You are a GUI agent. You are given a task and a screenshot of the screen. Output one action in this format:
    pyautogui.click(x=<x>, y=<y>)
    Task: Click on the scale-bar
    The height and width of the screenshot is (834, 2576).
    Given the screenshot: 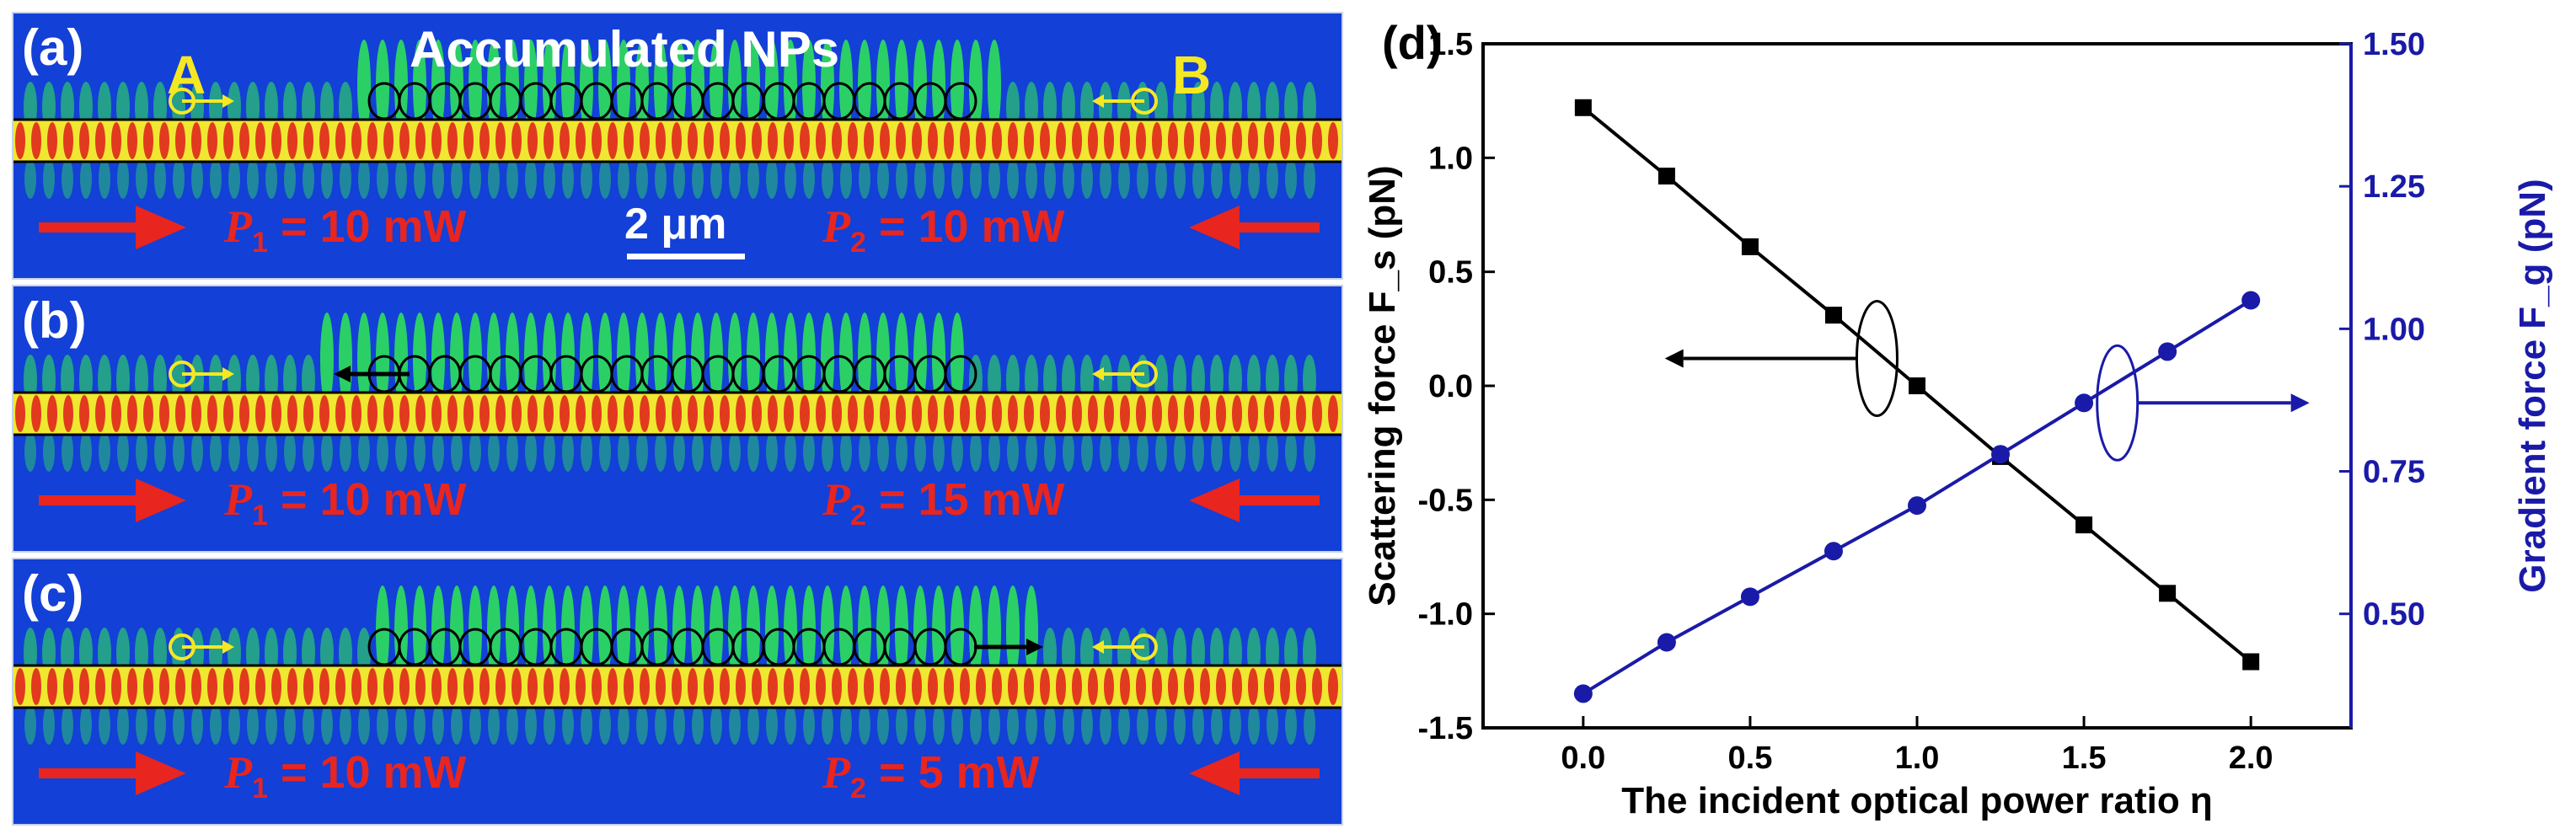 What is the action you would take?
    pyautogui.click(x=686, y=256)
    